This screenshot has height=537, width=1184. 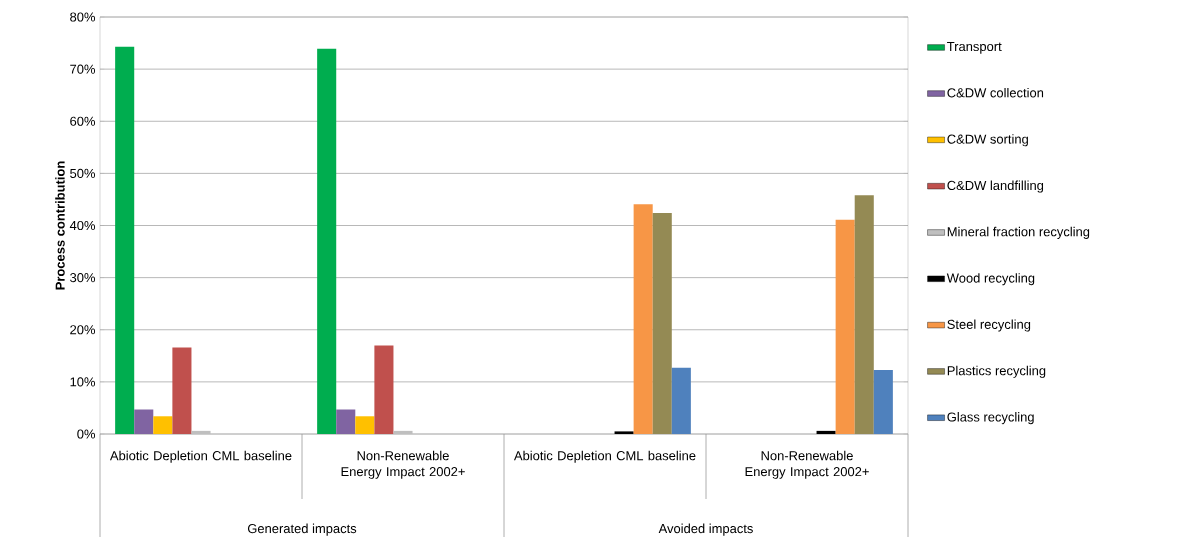 I want to click on y-tick-label: 60%, so click(x=83, y=121).